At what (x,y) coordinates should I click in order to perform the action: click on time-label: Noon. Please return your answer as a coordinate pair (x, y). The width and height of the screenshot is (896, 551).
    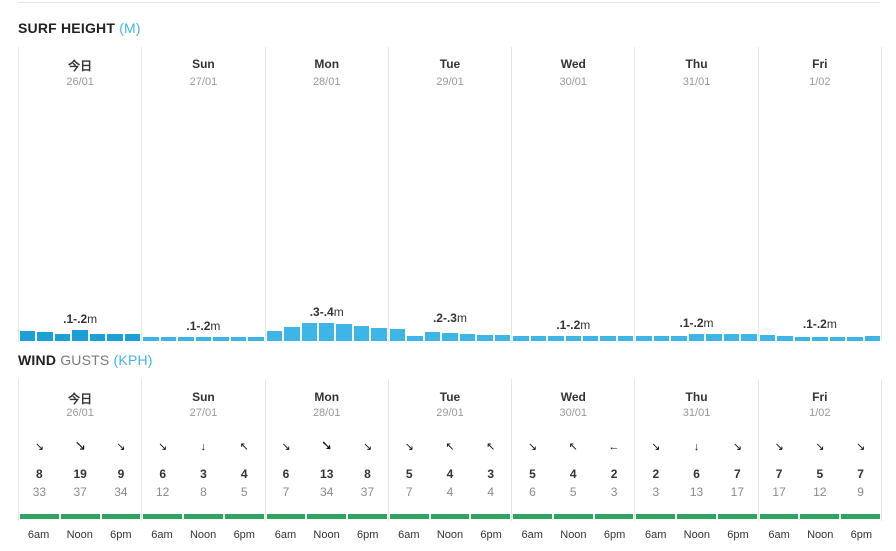
    Looking at the image, I should click on (573, 535).